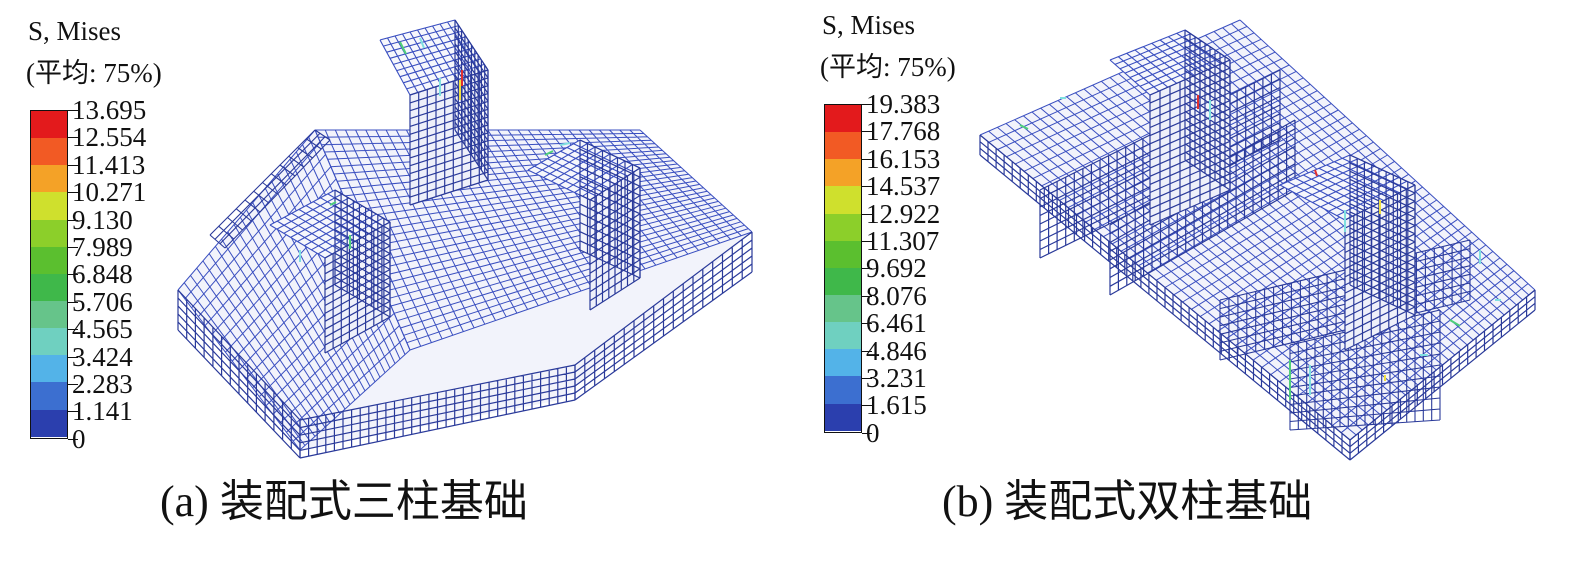  What do you see at coordinates (79, 438) in the screenshot?
I see `legend-tick-label: 0` at bounding box center [79, 438].